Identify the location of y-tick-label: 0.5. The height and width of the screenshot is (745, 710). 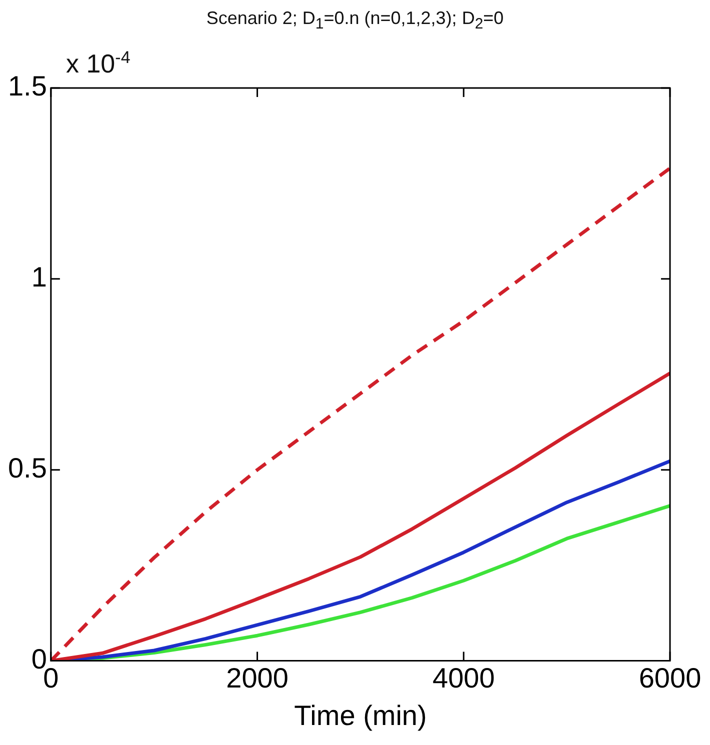
(27, 468).